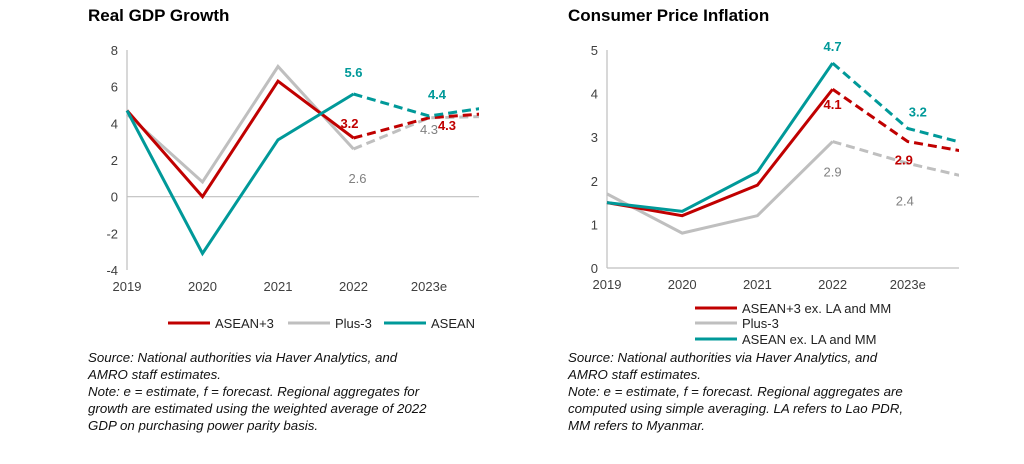  Describe the element at coordinates (607, 284) in the screenshot. I see `cpi-x-tick-label: 2019` at that location.